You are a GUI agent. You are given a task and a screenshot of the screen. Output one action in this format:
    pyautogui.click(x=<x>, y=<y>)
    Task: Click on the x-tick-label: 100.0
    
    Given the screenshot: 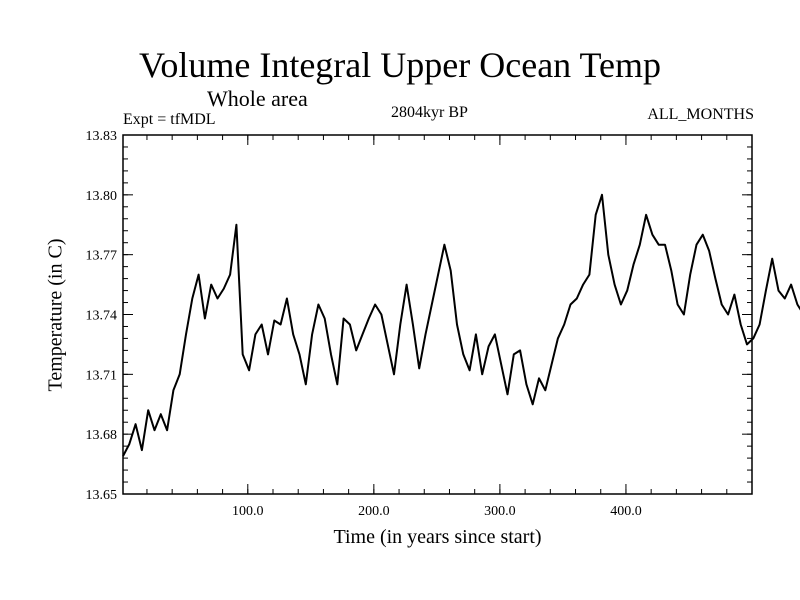 What is the action you would take?
    pyautogui.click(x=248, y=511)
    